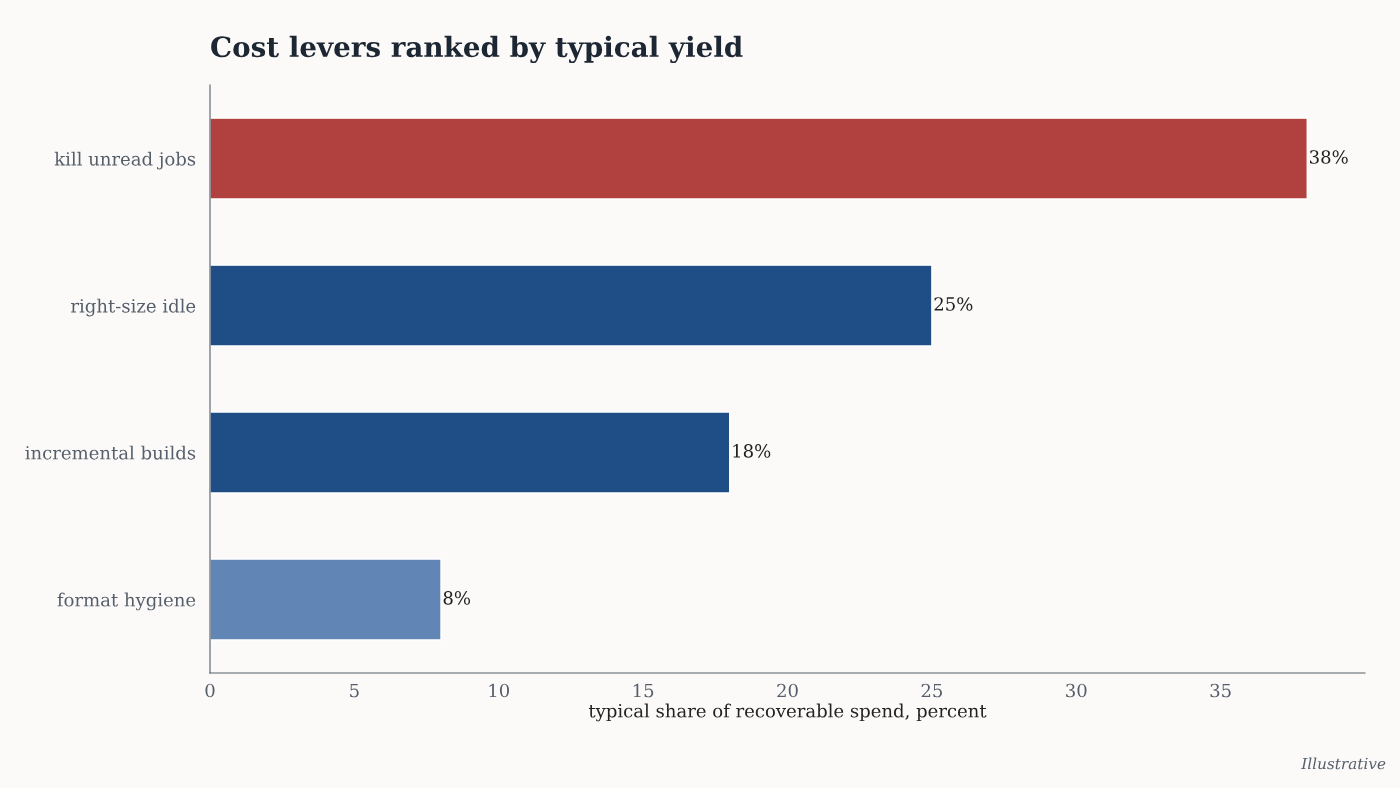 The width and height of the screenshot is (1400, 788). What do you see at coordinates (354, 690) in the screenshot?
I see `x-tick-label: 5` at bounding box center [354, 690].